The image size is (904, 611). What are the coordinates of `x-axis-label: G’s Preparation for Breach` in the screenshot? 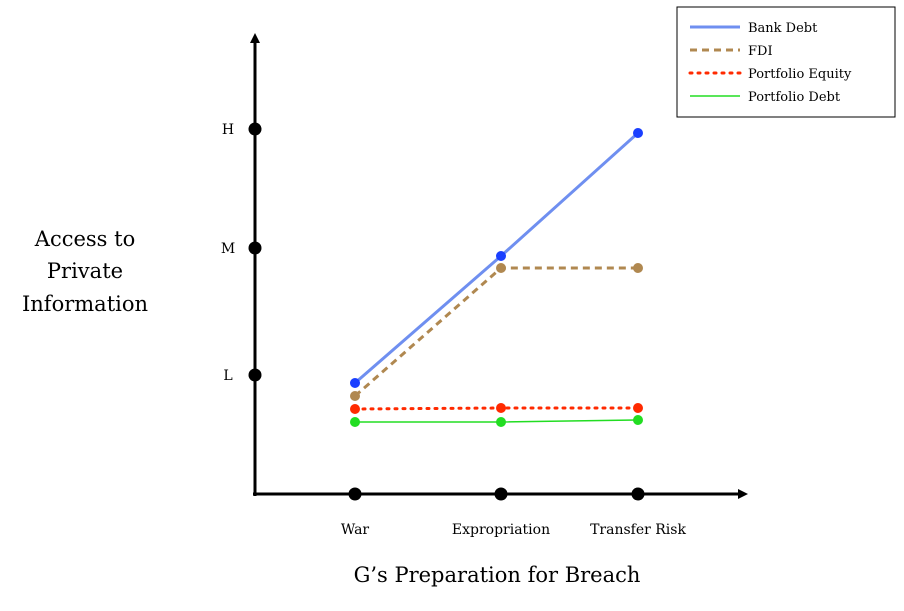 It's located at (497, 575).